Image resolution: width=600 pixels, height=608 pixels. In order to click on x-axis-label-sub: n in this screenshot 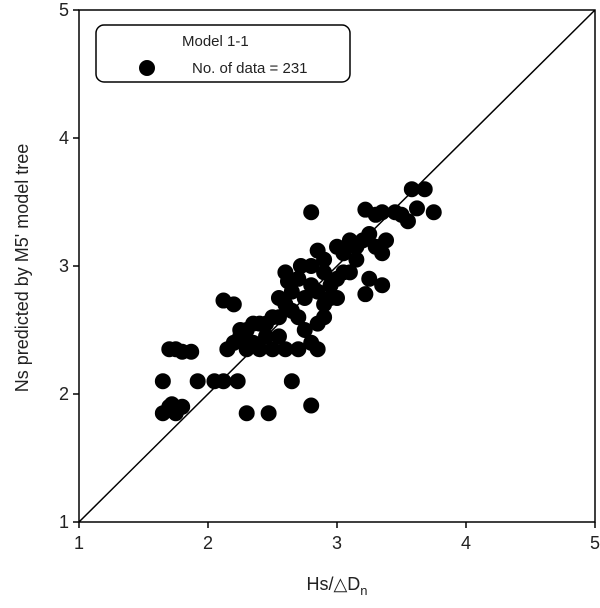, I will do `click(363, 590)`.